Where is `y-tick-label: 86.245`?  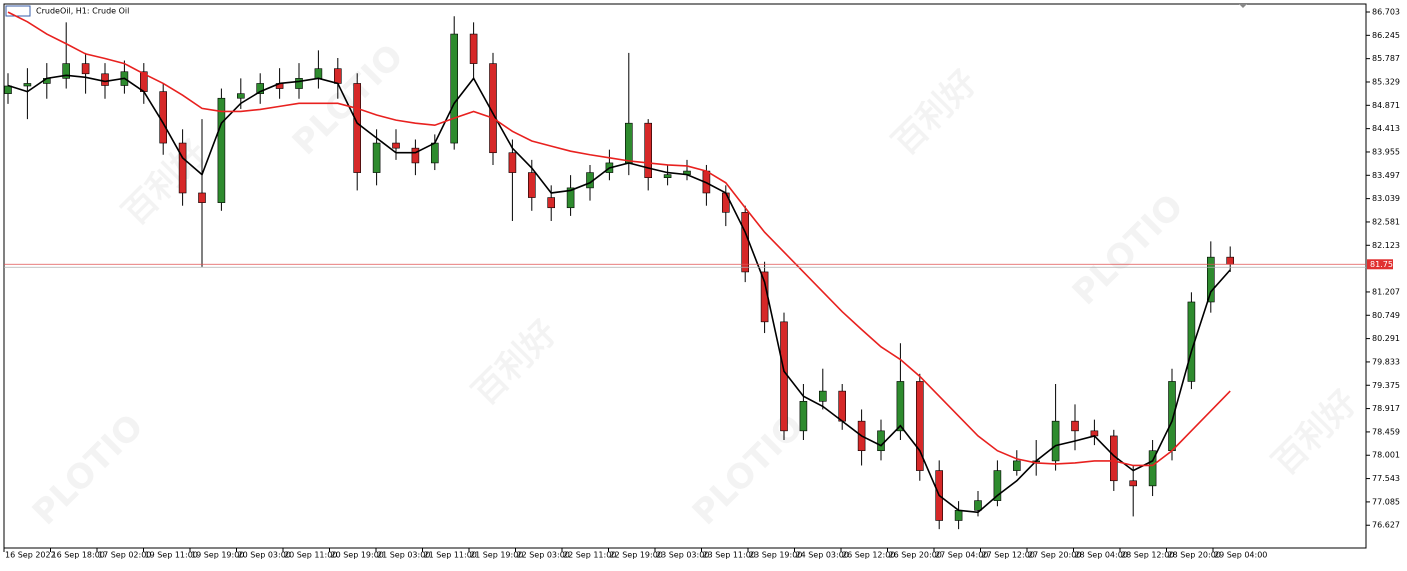
y-tick-label: 86.245 is located at coordinates (1386, 35).